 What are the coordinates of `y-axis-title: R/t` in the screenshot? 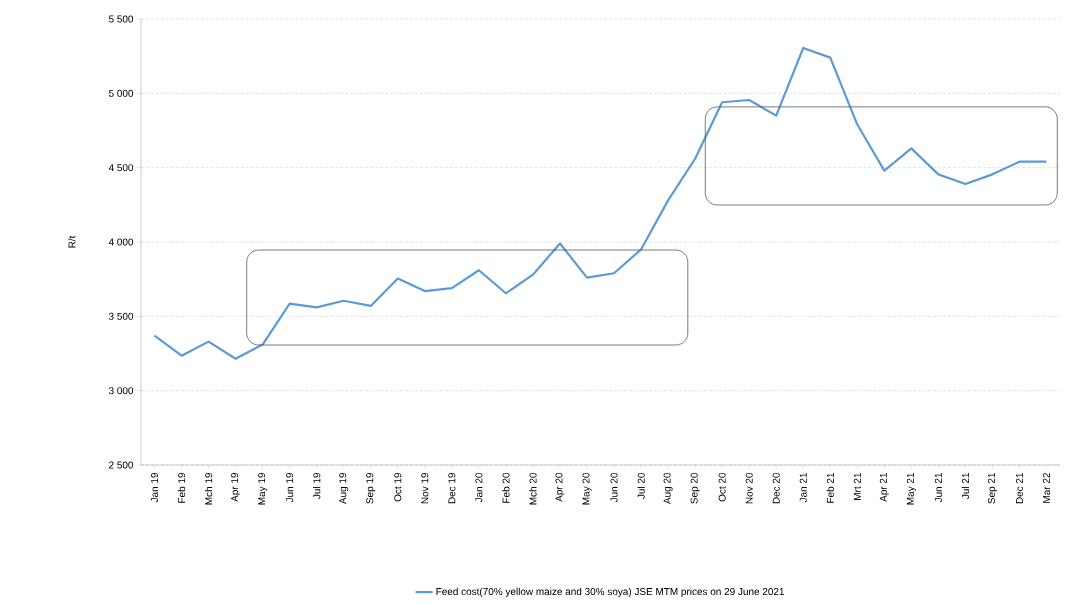 It's located at (72, 241).